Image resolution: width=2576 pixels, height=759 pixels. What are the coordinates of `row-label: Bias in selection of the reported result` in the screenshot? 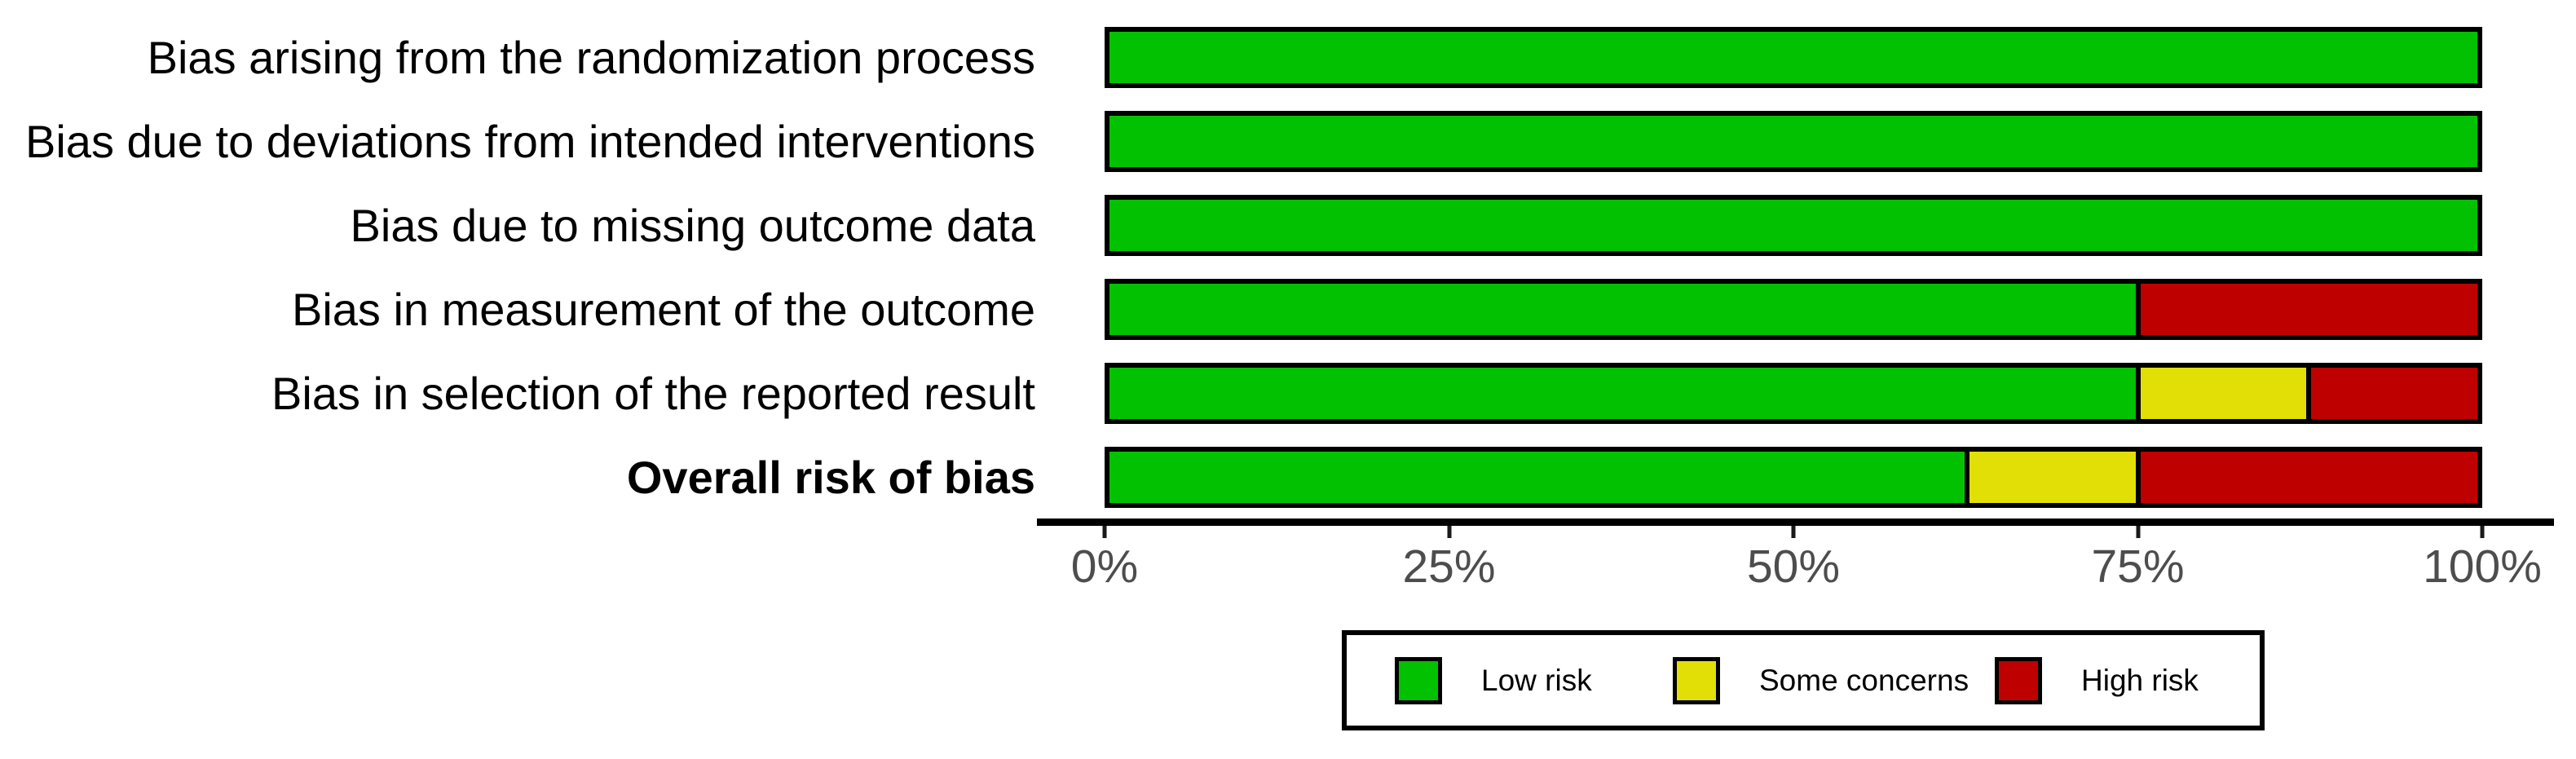 It's located at (653, 393).